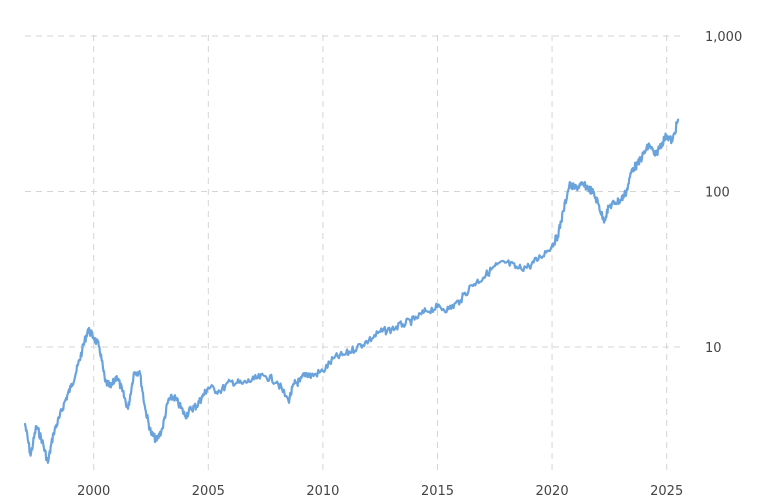  Describe the element at coordinates (208, 491) in the screenshot. I see `x-tick-label: 2005` at that location.